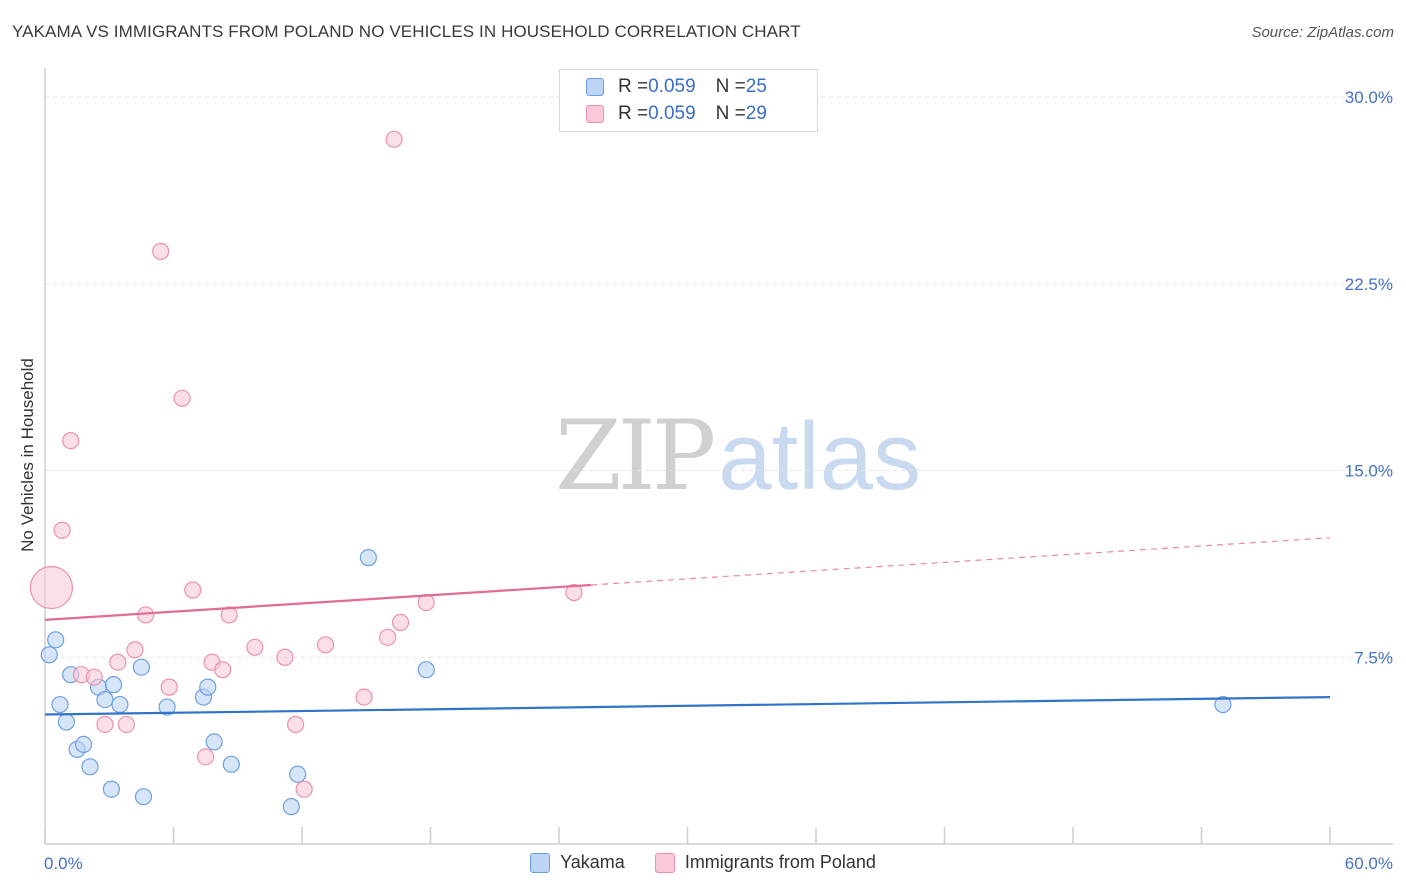 This screenshot has width=1406, height=892. Describe the element at coordinates (756, 86) in the screenshot. I see `legend-n-value: 25` at that location.